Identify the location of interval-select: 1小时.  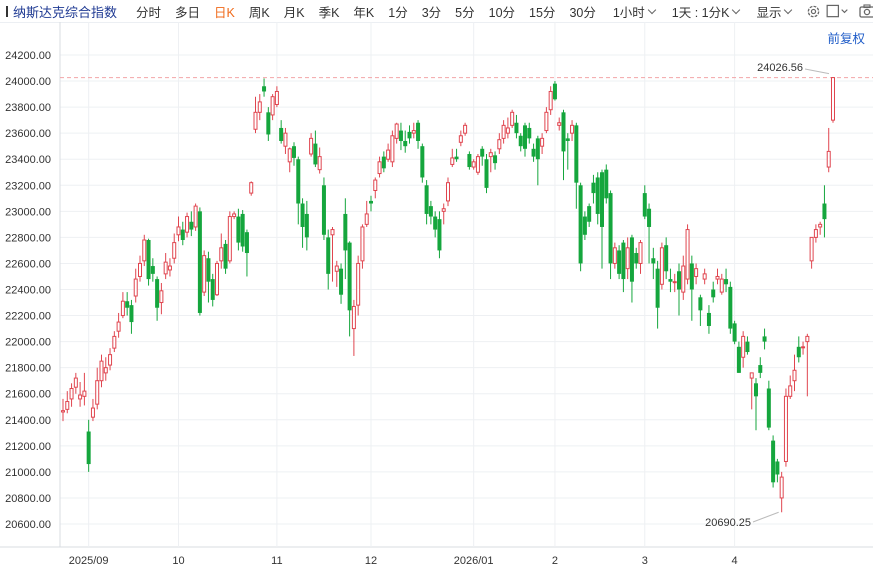
(635, 11).